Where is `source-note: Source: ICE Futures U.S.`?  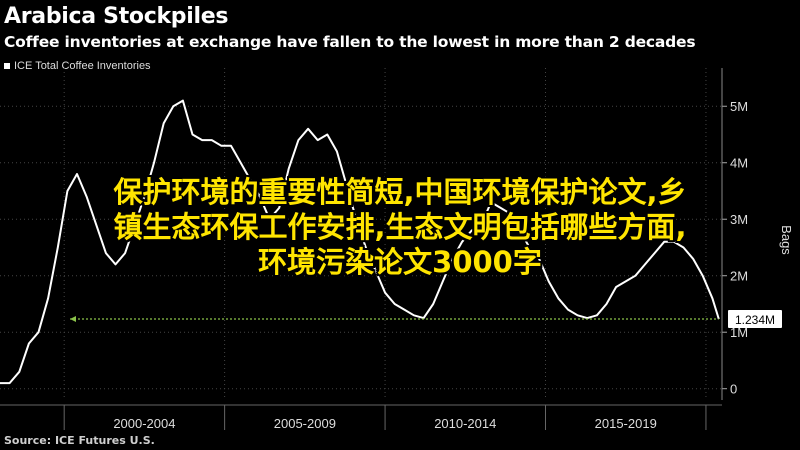 source-note: Source: ICE Futures U.S. is located at coordinates (79, 440).